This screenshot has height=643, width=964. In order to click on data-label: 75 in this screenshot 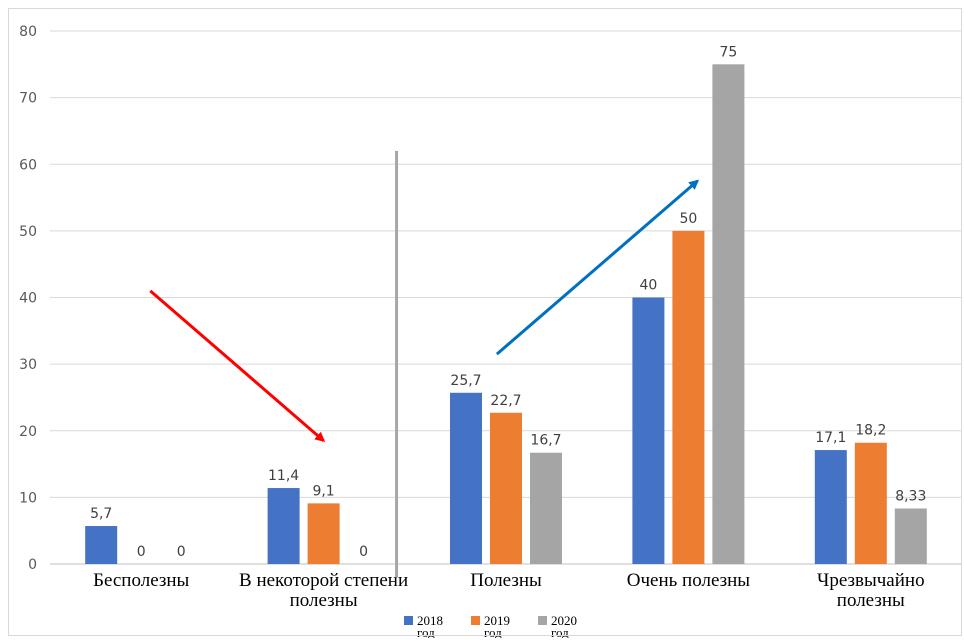, I will do `click(728, 52)`.